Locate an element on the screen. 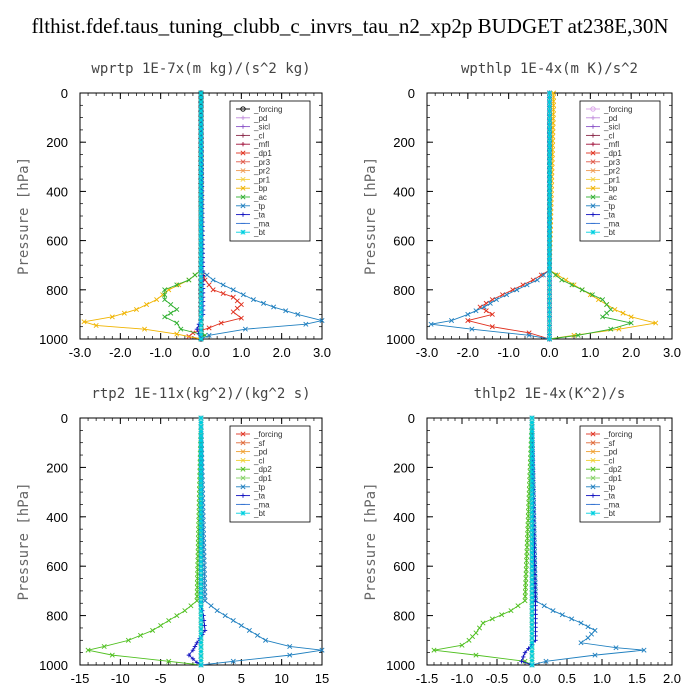 The width and height of the screenshot is (700, 700). x-tick-label: 1.0 is located at coordinates (241, 352).